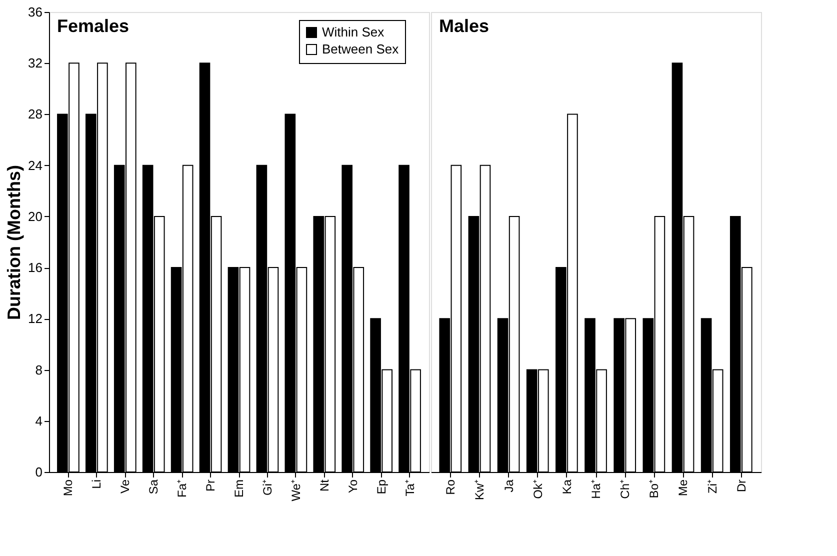 Image resolution: width=837 pixels, height=556 pixels. Describe the element at coordinates (295, 491) in the screenshot. I see `x-tick-label: We⁺` at that location.